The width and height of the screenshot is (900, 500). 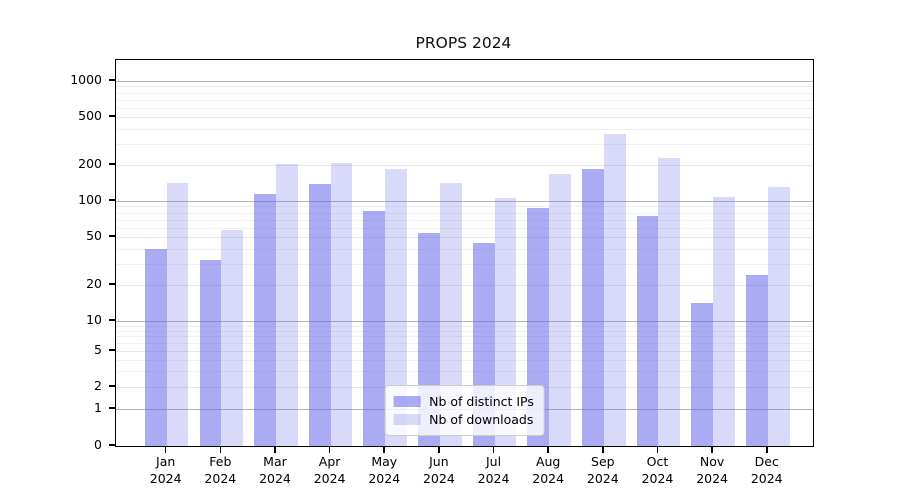 I want to click on x-tick-label: Jun 2024, so click(x=438, y=470).